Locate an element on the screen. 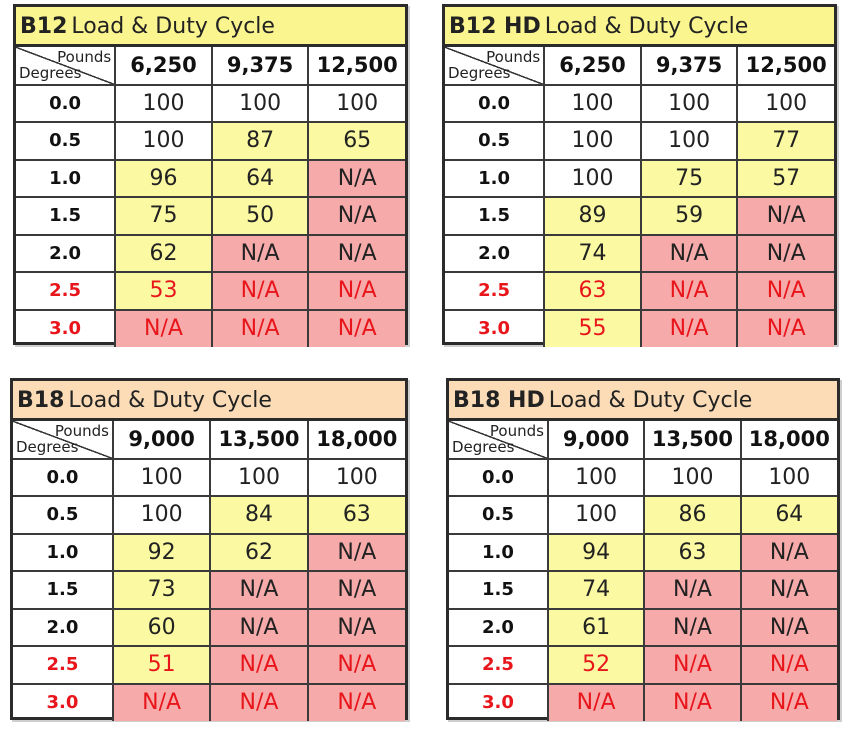 The width and height of the screenshot is (853, 731). table-title: B12 Load & Duty Cycle is located at coordinates (210, 27).